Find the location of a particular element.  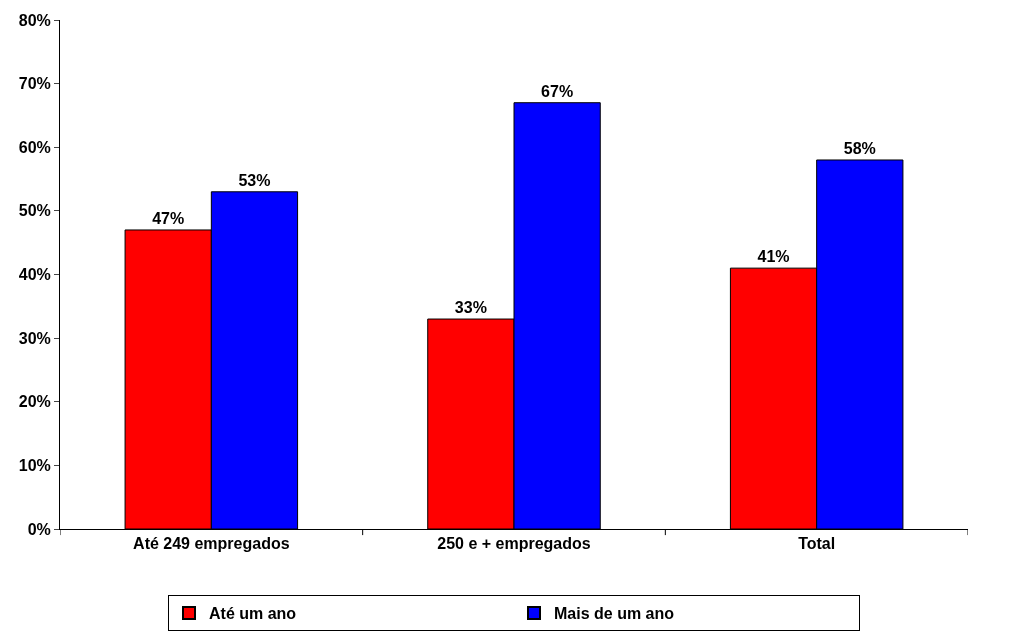

data-label: 67% is located at coordinates (557, 91).